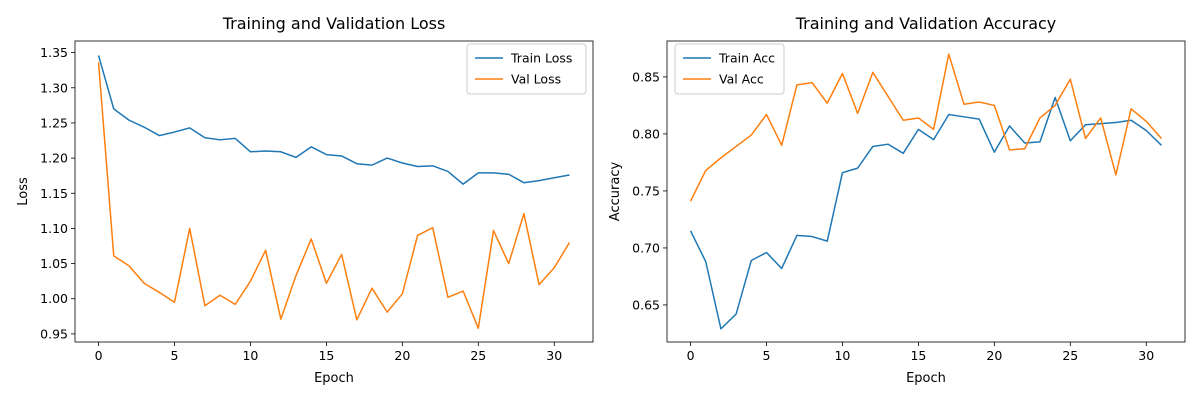 This screenshot has height=400, width=1200. I want to click on y-tick-label: 0.70, so click(646, 247).